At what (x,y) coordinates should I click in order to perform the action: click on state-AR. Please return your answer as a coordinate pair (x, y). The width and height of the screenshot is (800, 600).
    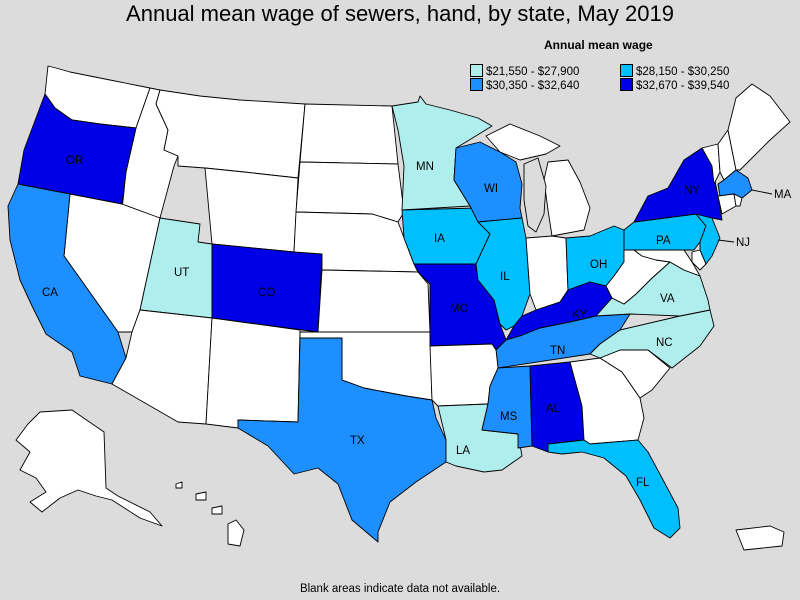
    Looking at the image, I should click on (464, 375).